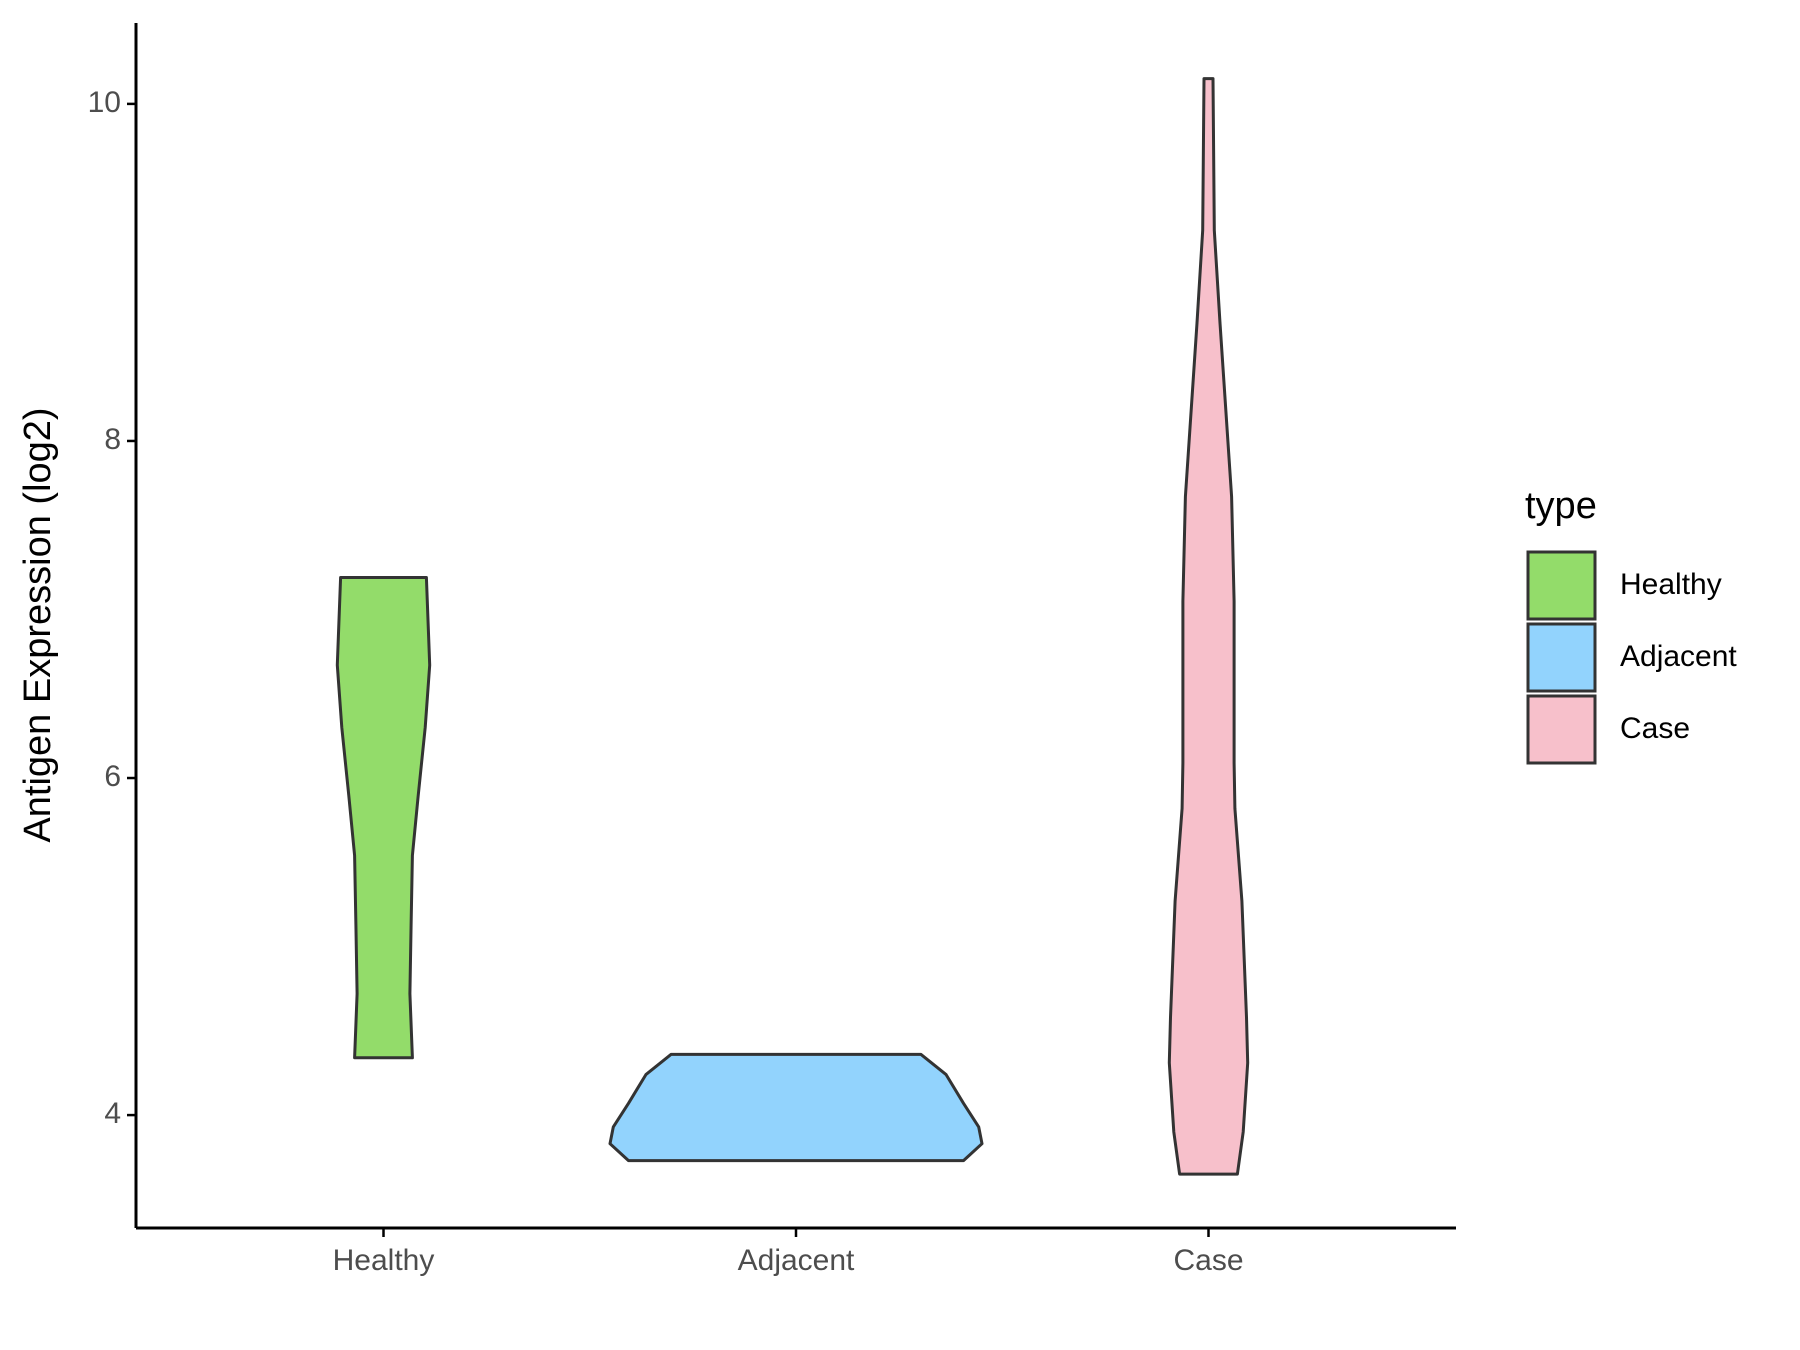 The image size is (1800, 1350). I want to click on legend-label: Case, so click(1655, 728).